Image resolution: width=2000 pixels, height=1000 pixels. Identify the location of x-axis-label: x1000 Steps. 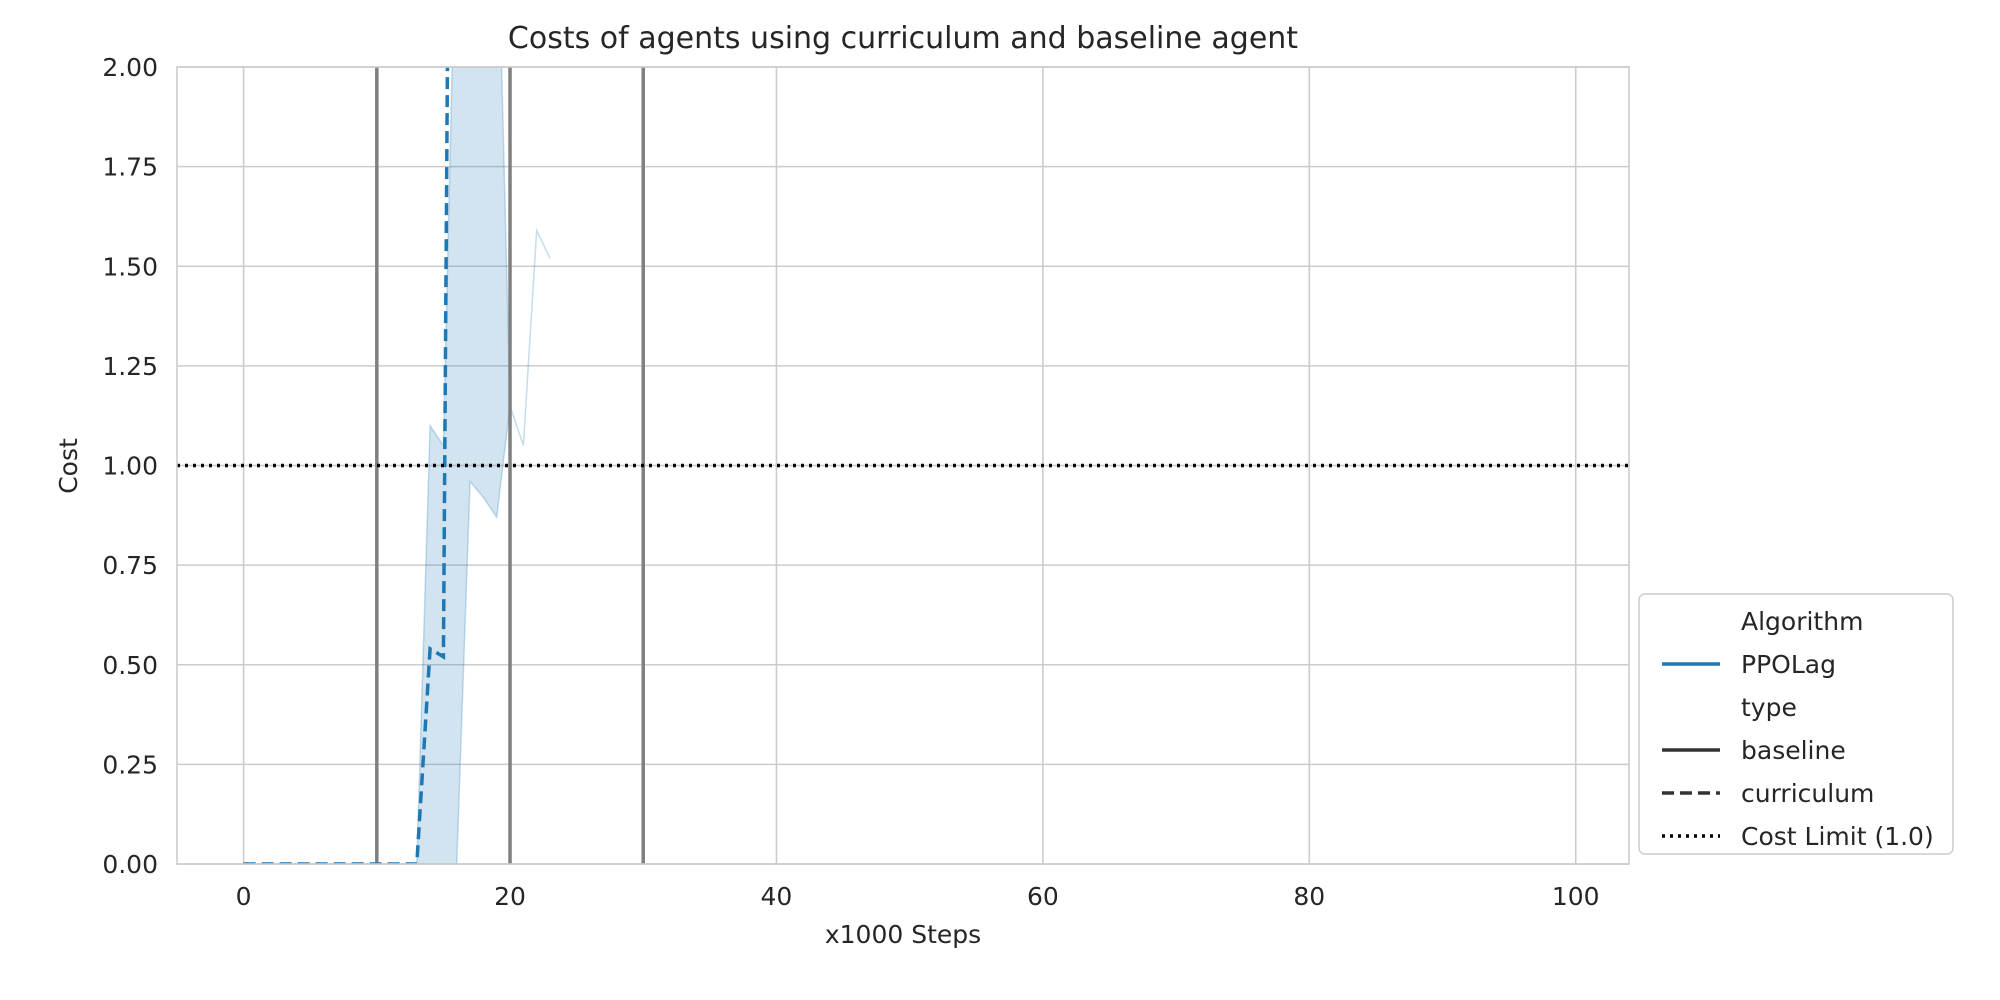
(903, 934).